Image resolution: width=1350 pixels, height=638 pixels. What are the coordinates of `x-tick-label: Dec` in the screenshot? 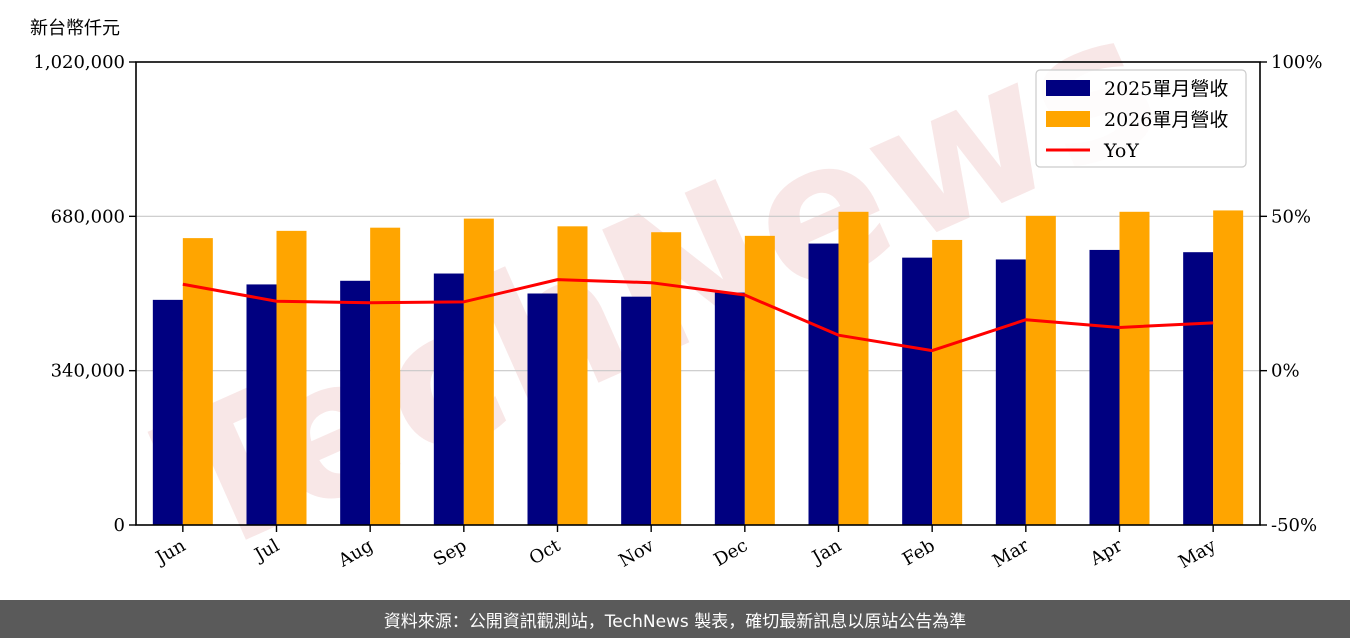 It's located at (730, 553).